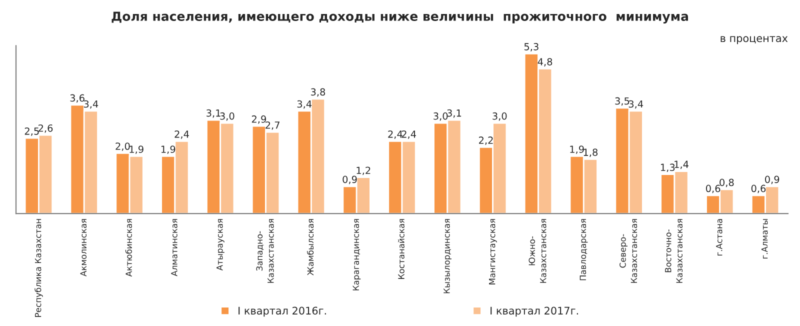 This screenshot has height=326, width=800. Describe the element at coordinates (220, 245) in the screenshot. I see `x-tick-label: Атырауская` at that location.